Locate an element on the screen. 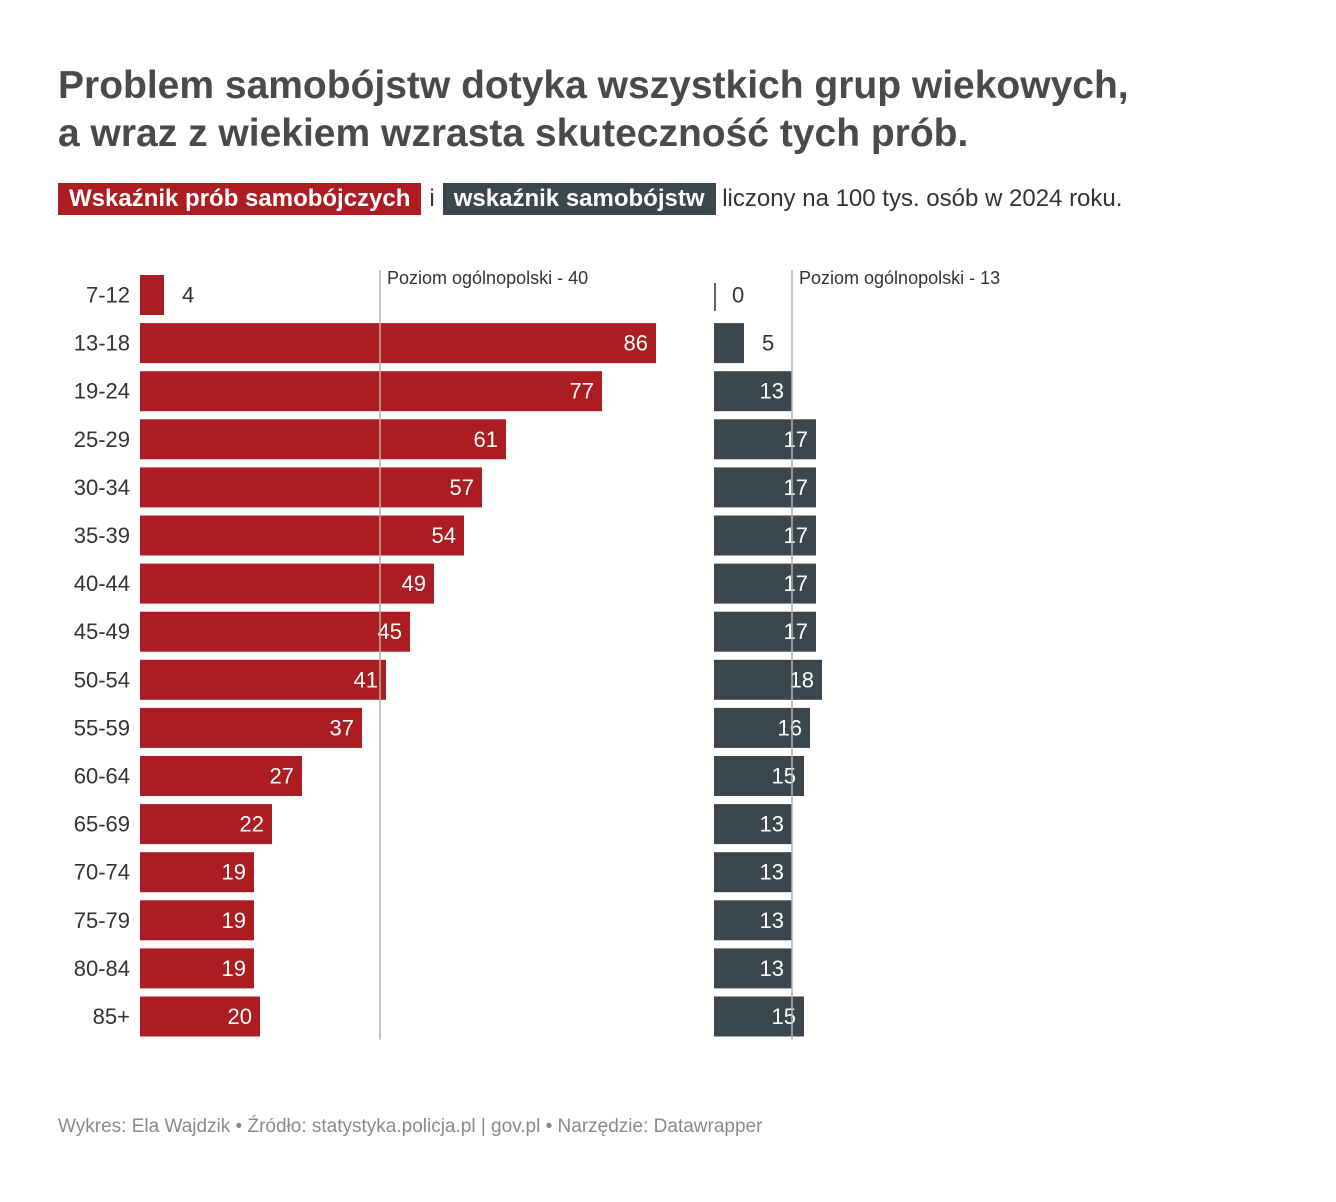 The height and width of the screenshot is (1202, 1336). value-label-attempts: 41 is located at coordinates (366, 679).